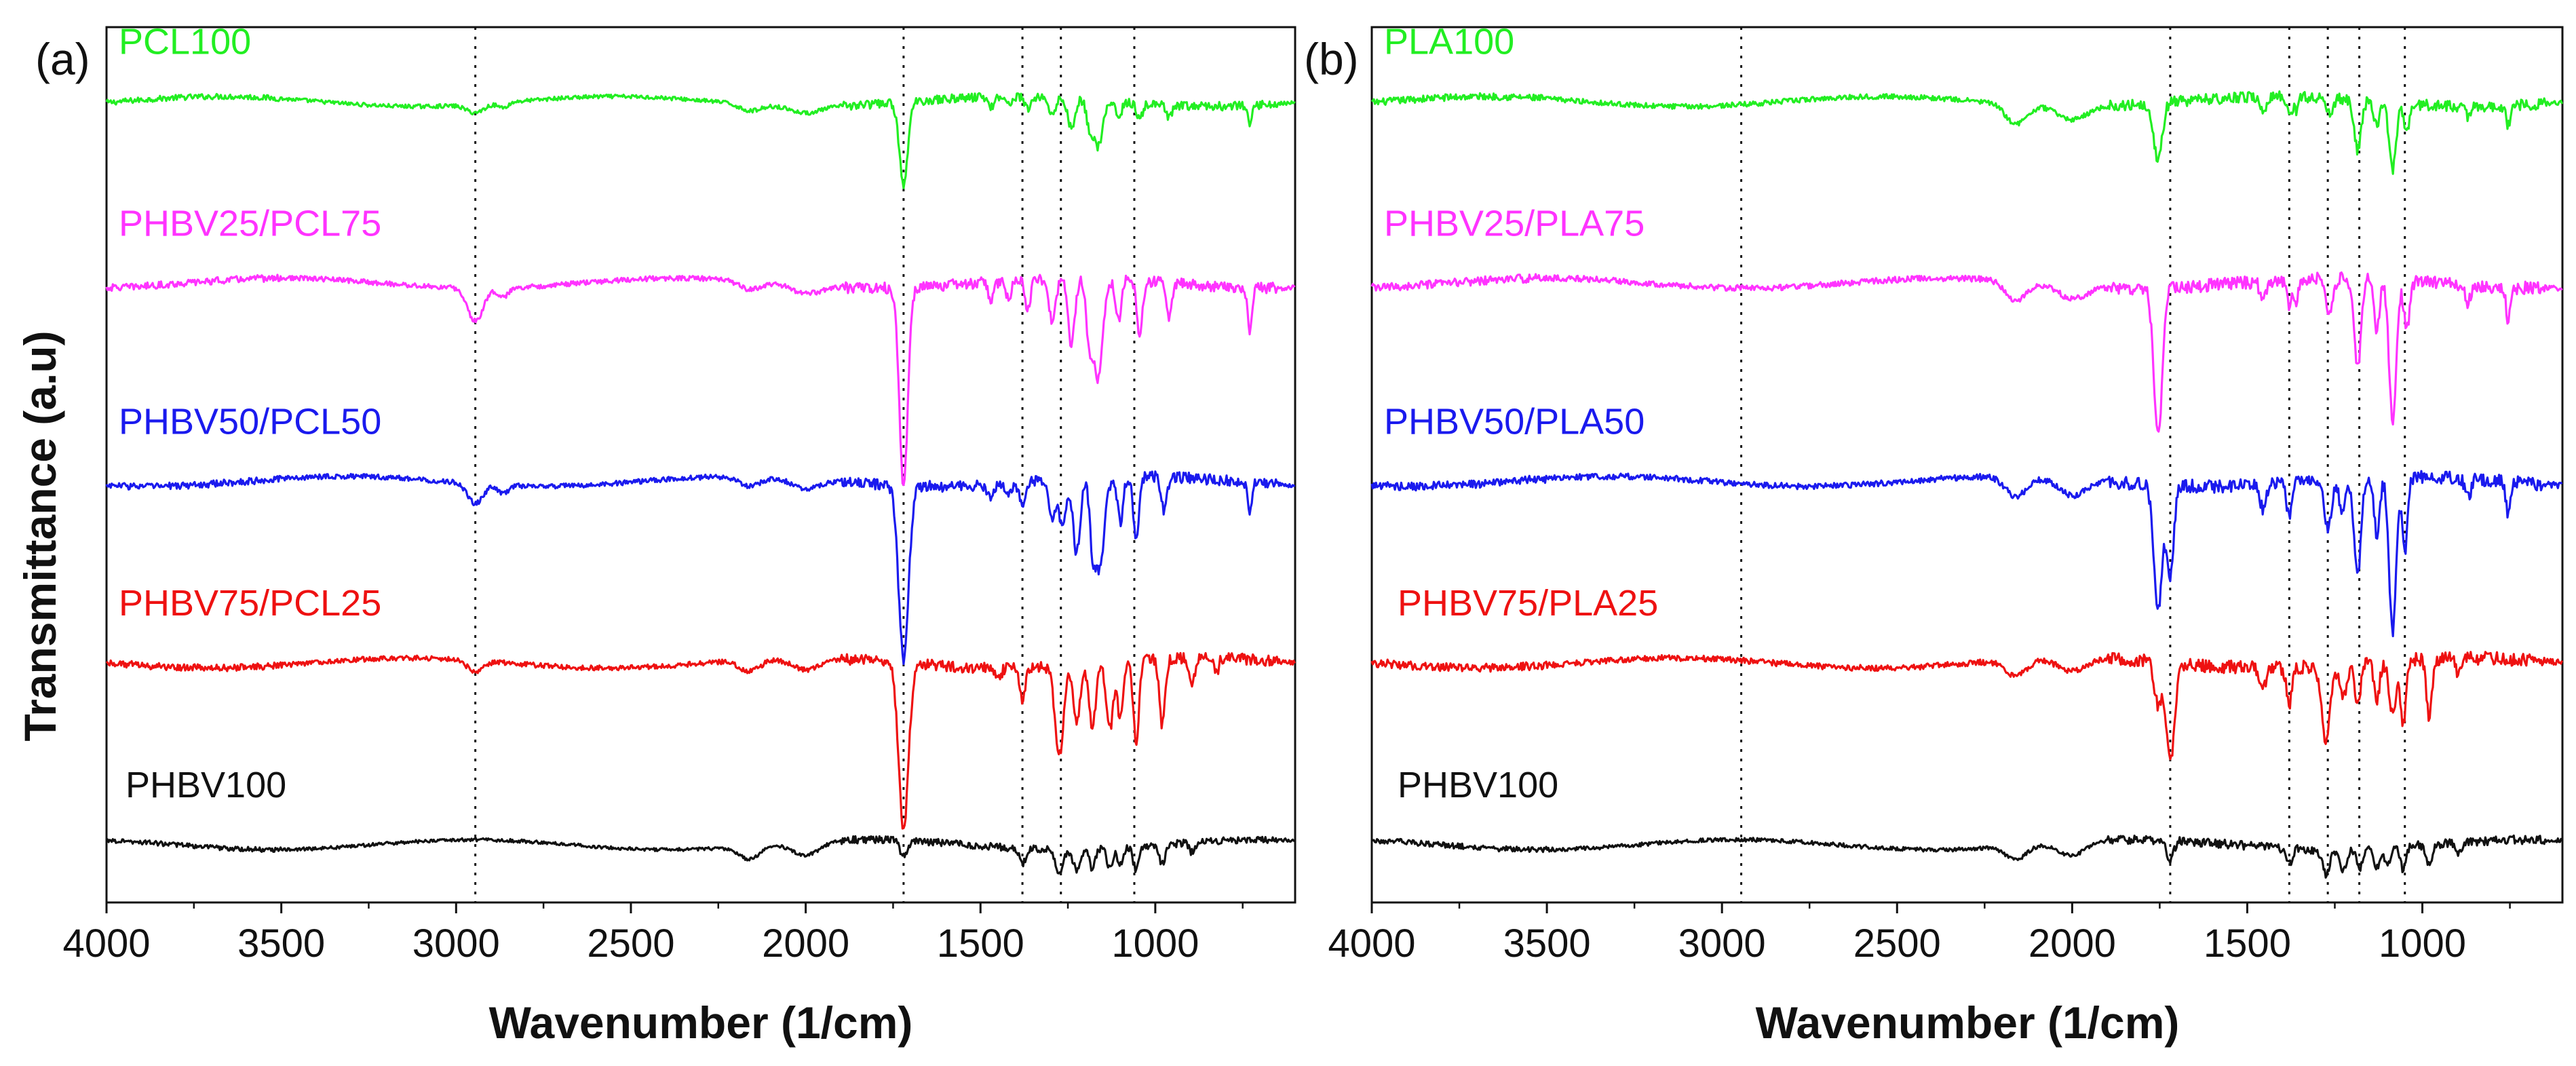  I want to click on panel-b-series-label: PHBV75/PLA25, so click(1528, 603).